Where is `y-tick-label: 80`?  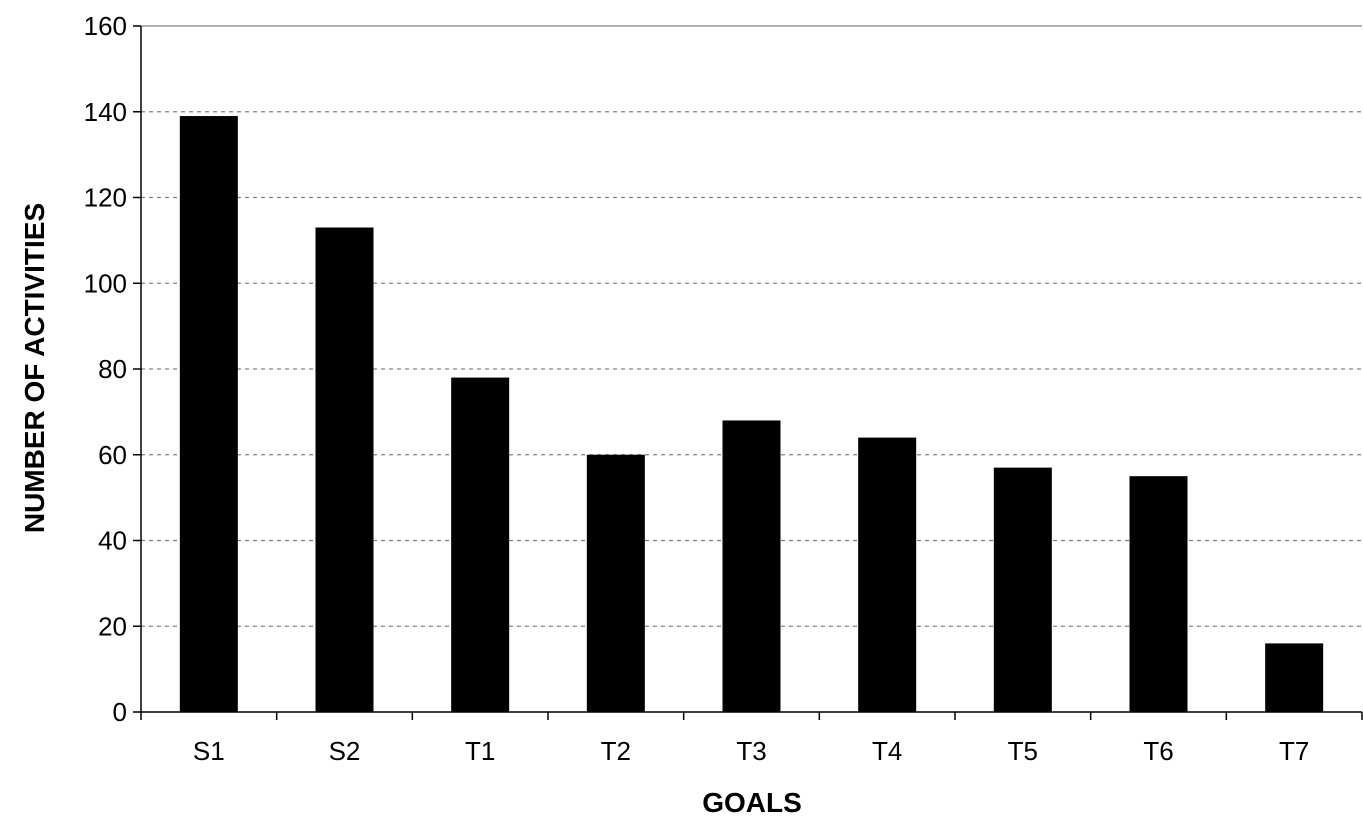
y-tick-label: 80 is located at coordinates (112, 369).